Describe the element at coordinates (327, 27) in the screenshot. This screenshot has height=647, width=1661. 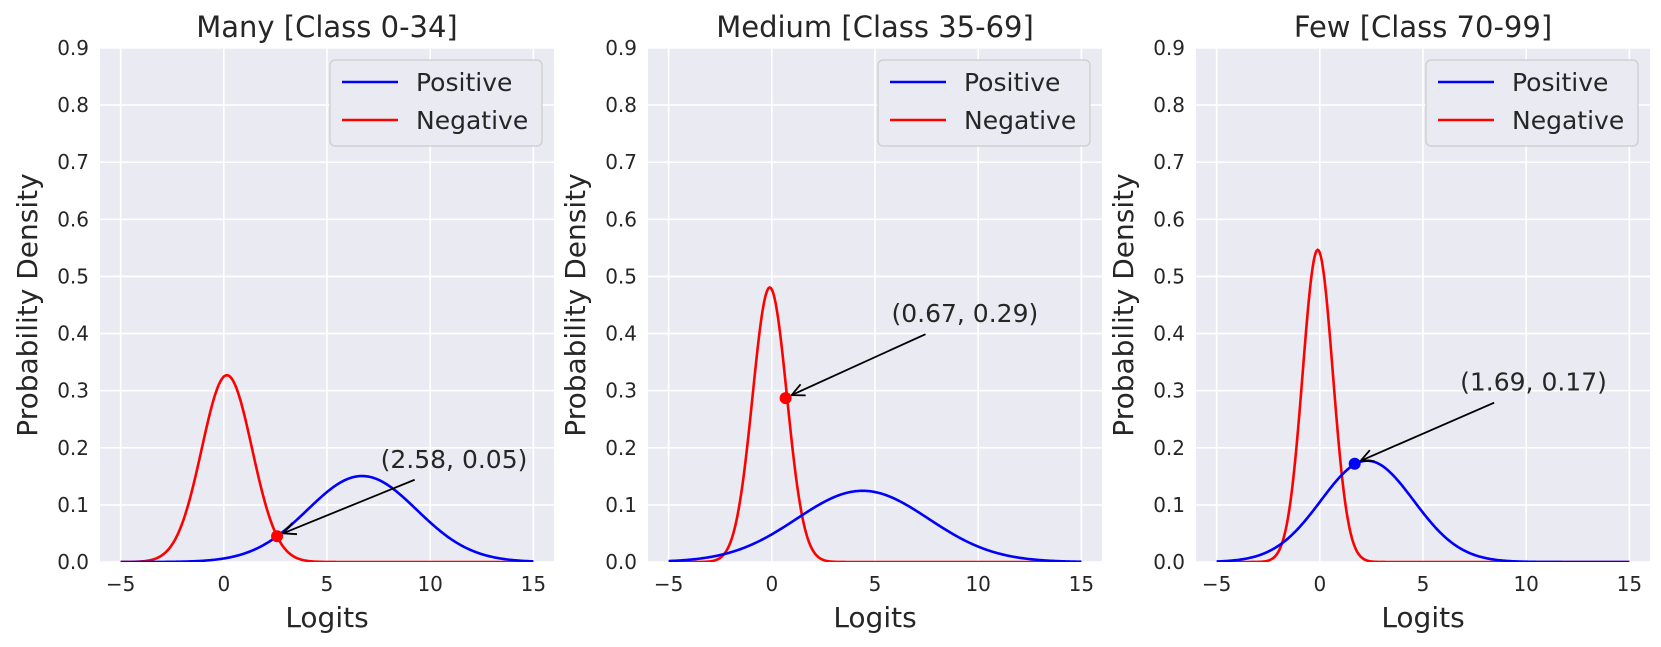
I see `chart-title: Many [Class 0-34]` at that location.